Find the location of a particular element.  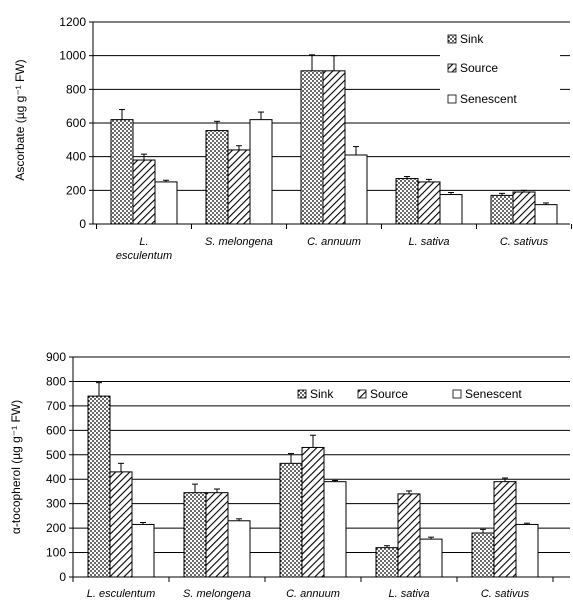

y-tick-label: 1200 is located at coordinates (72, 22).